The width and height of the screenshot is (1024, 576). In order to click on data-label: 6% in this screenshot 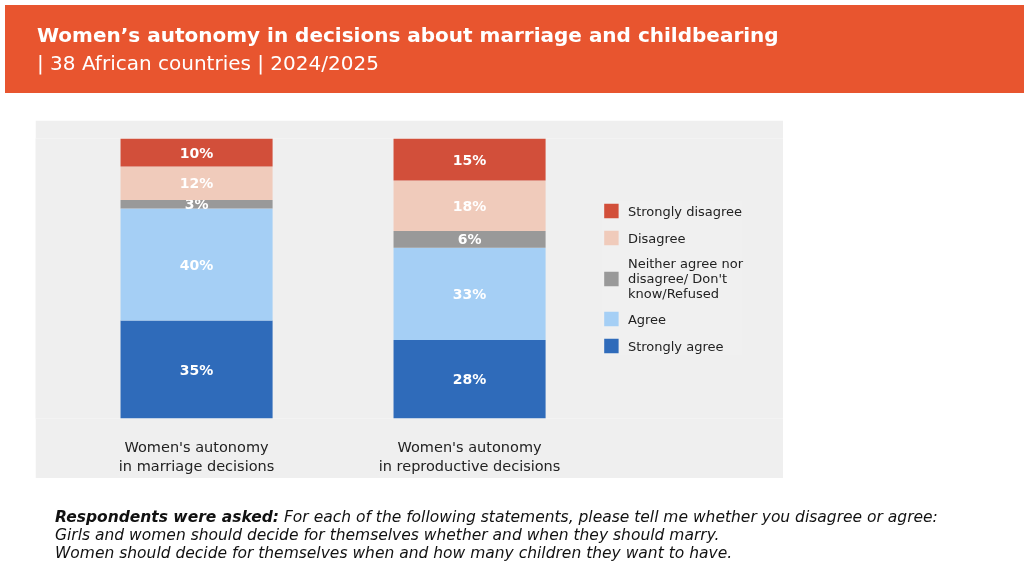, I will do `click(469, 239)`.